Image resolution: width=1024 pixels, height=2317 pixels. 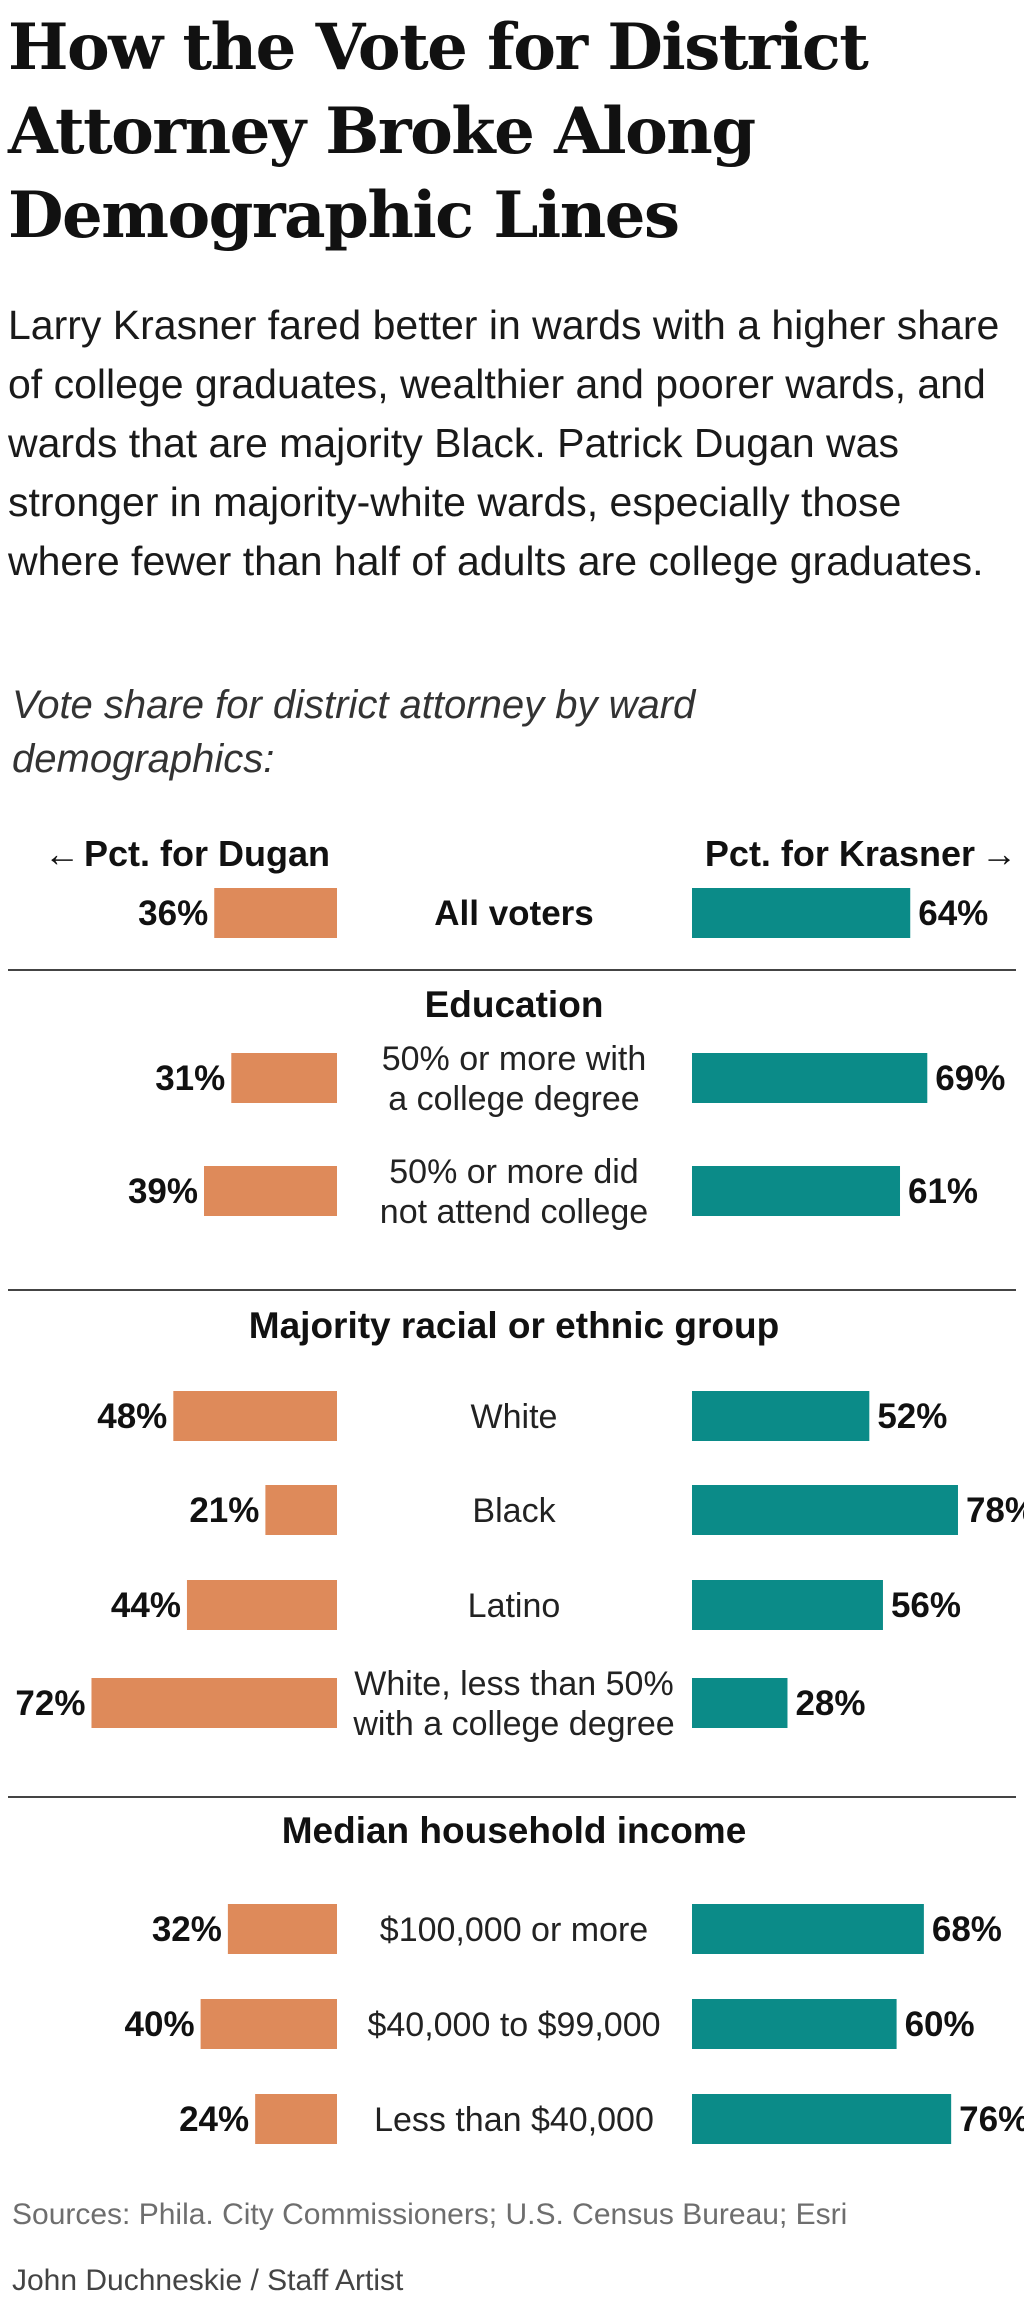 What do you see at coordinates (514, 913) in the screenshot?
I see `category-label: All voters` at bounding box center [514, 913].